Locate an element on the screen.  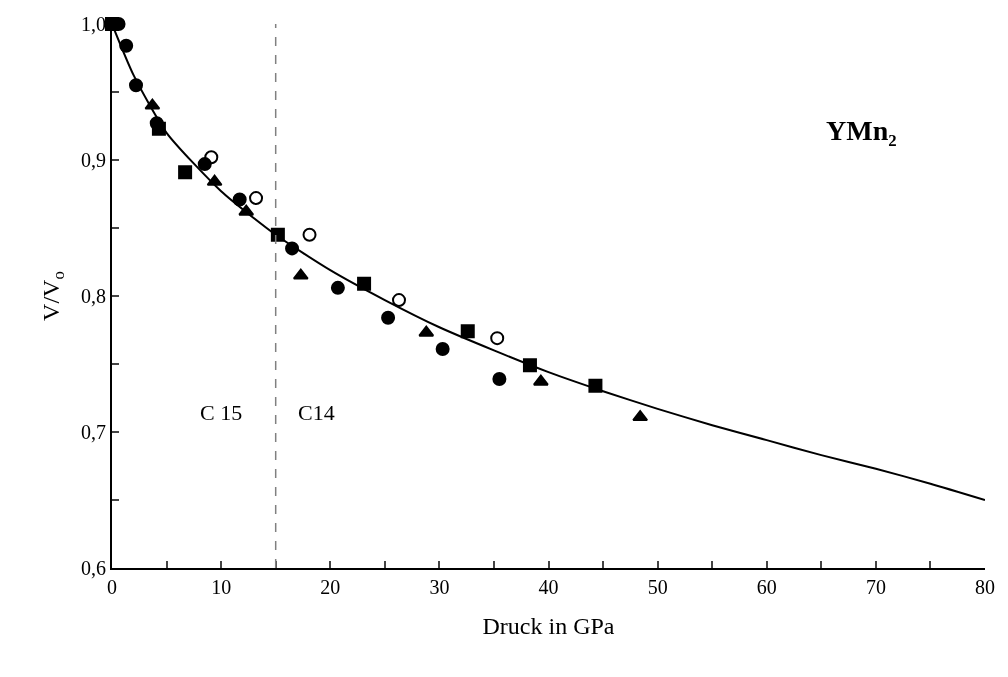
x-tick-label: 0 is located at coordinates (112, 587).